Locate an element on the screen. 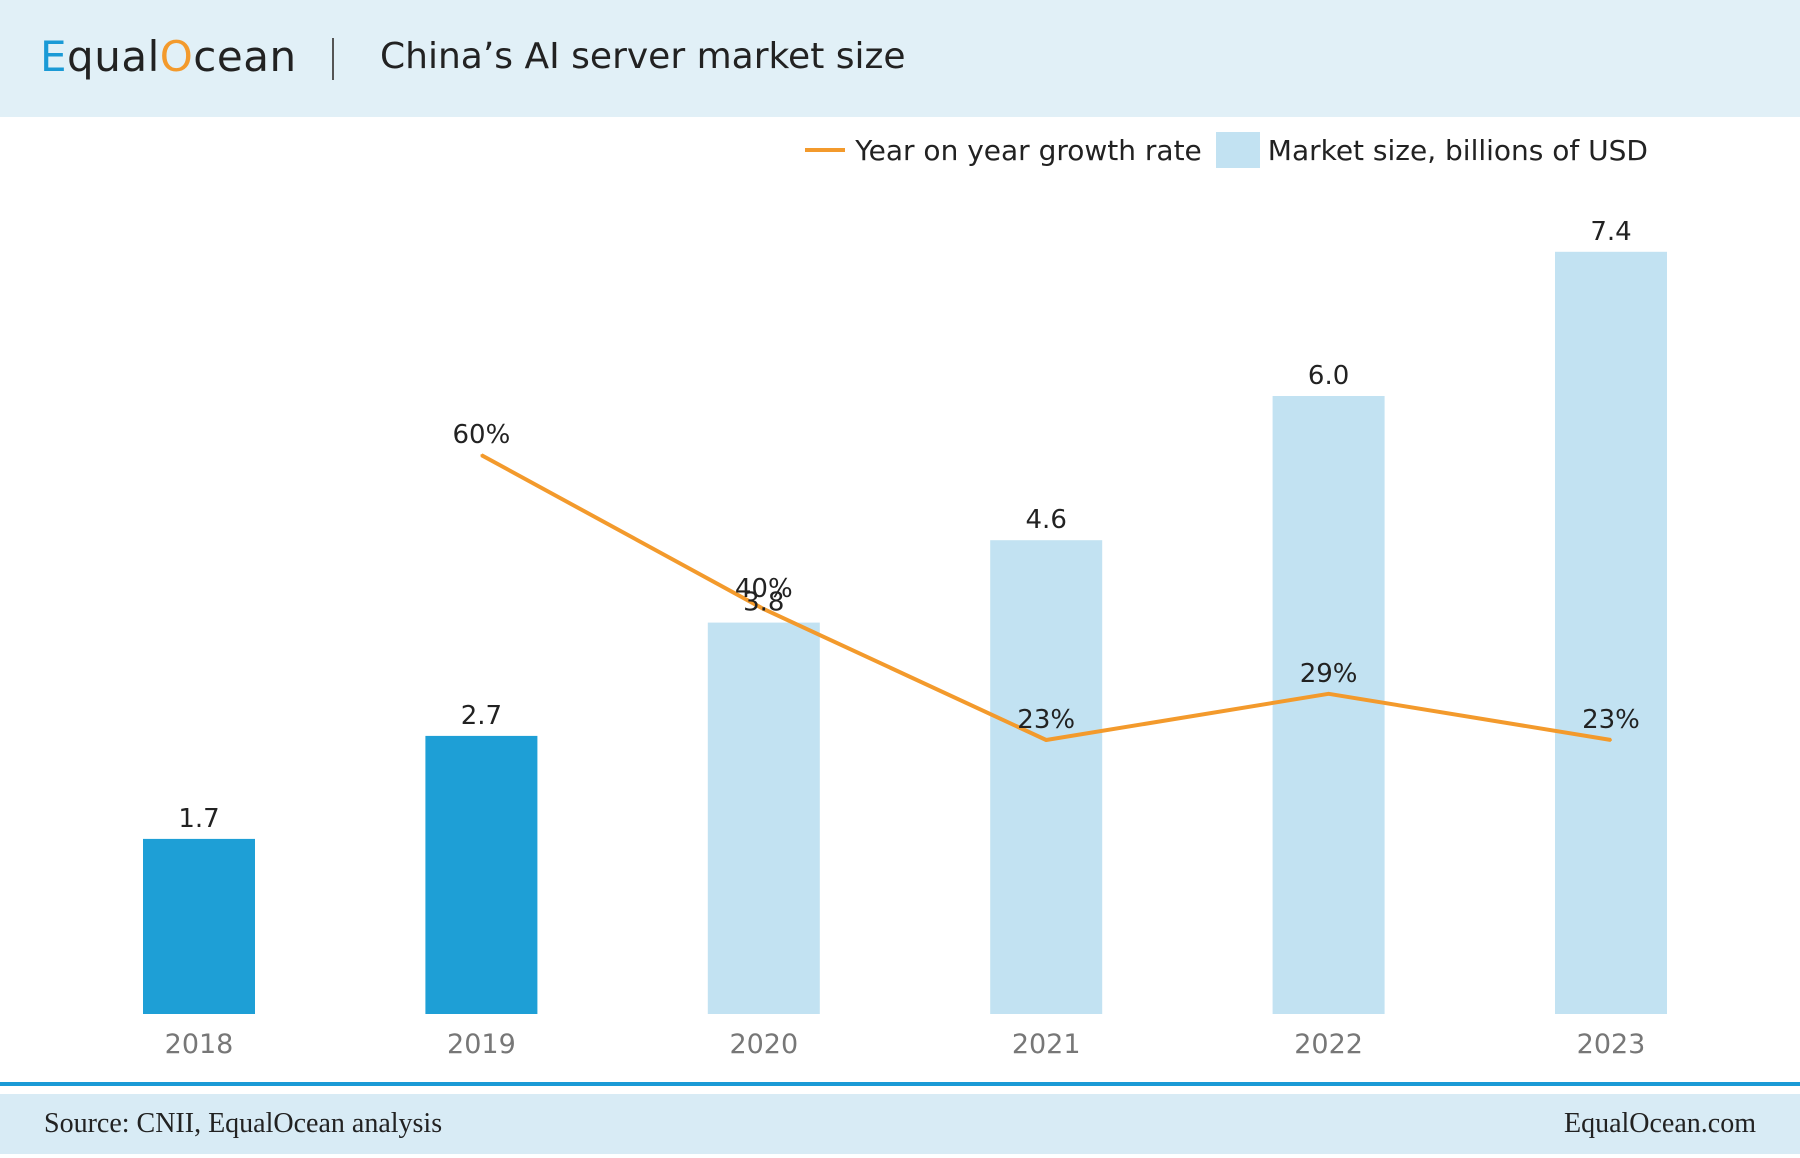 The height and width of the screenshot is (1158, 1800). bottom-rule is located at coordinates (900, 1084).